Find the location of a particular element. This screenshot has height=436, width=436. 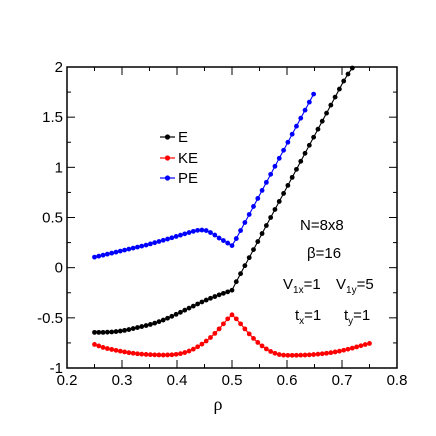

x-tick-label: 0.2 is located at coordinates (67, 380).